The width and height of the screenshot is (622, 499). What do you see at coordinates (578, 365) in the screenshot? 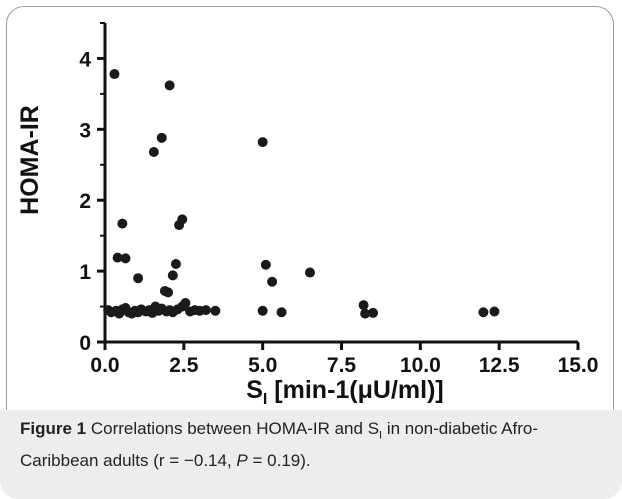
I see `x-tick-label: 15.0` at bounding box center [578, 365].